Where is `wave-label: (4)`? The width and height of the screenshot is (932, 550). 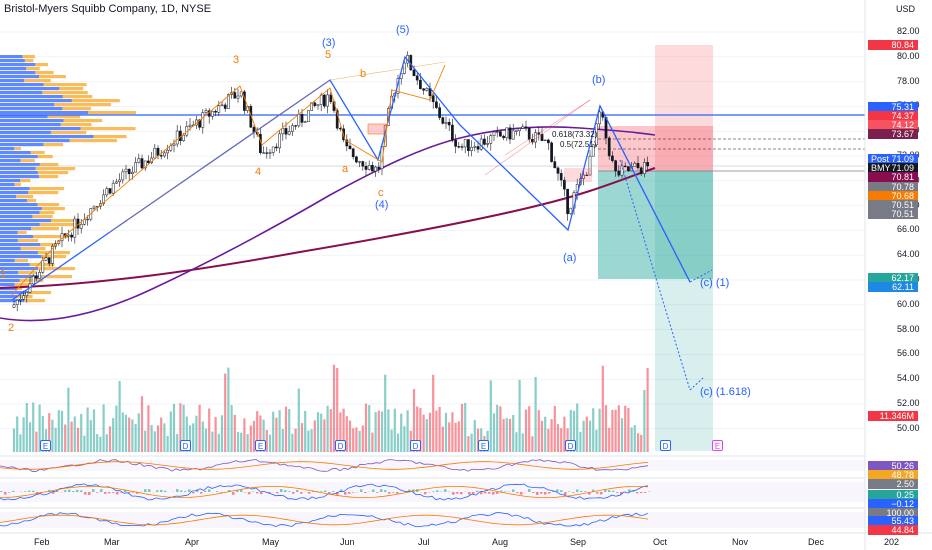 wave-label: (4) is located at coordinates (382, 205).